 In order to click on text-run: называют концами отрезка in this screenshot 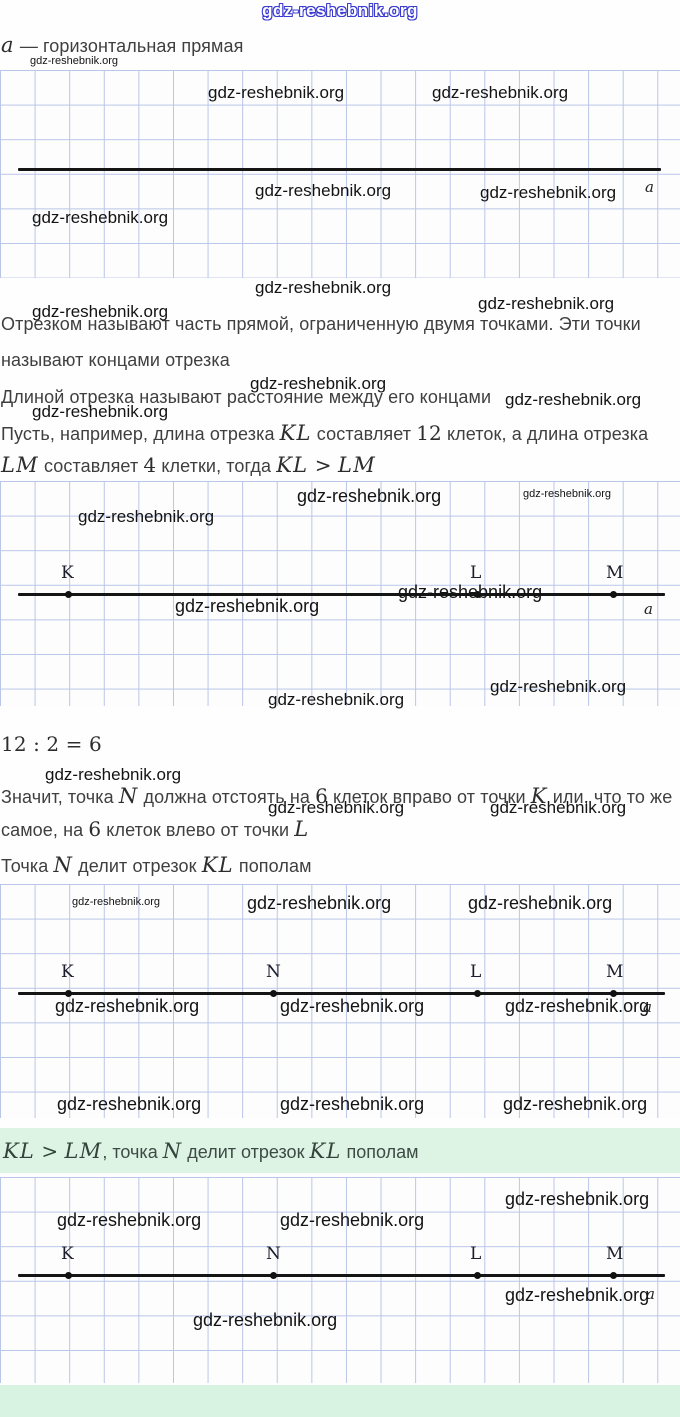, I will do `click(115, 360)`.